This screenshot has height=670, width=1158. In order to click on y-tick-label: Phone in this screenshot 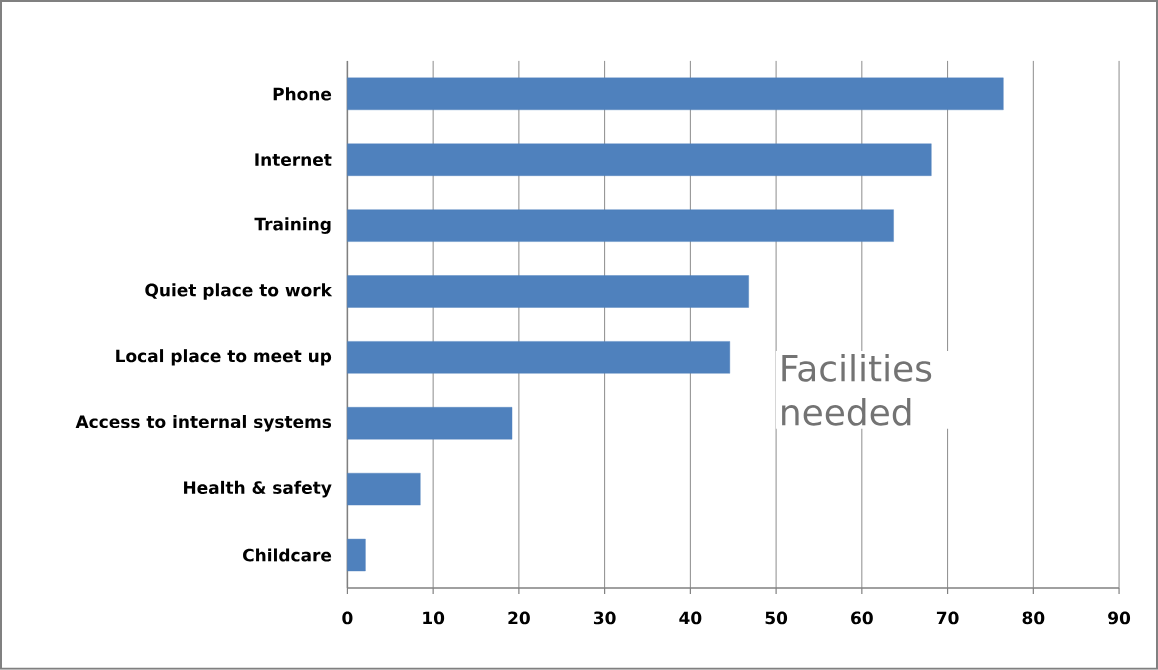, I will do `click(302, 94)`.